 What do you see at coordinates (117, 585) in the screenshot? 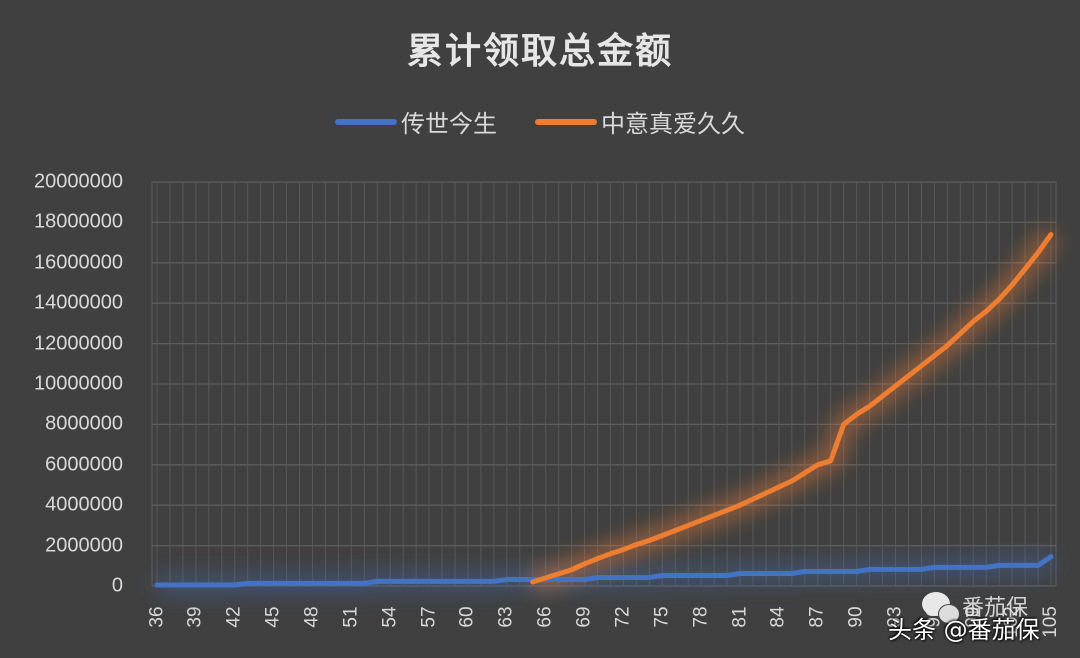
I see `y-tick-label: 0` at bounding box center [117, 585].